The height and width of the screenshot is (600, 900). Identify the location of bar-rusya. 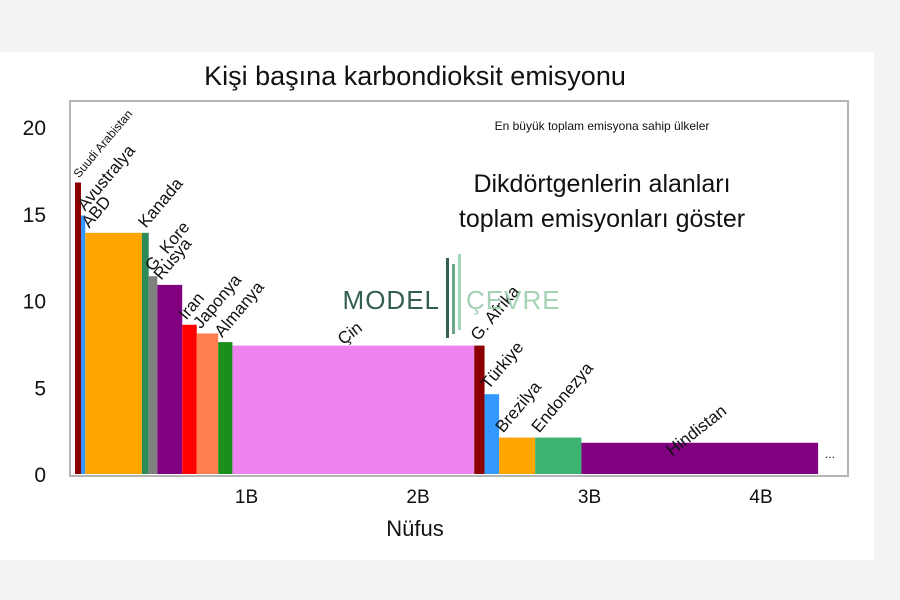
(170, 379).